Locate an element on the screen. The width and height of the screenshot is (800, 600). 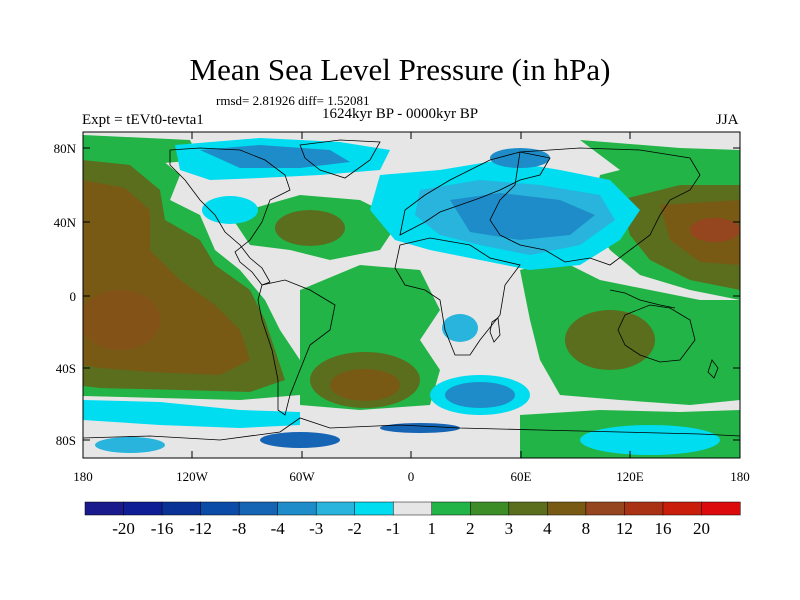
colorbar-label: 2 is located at coordinates (470, 528).